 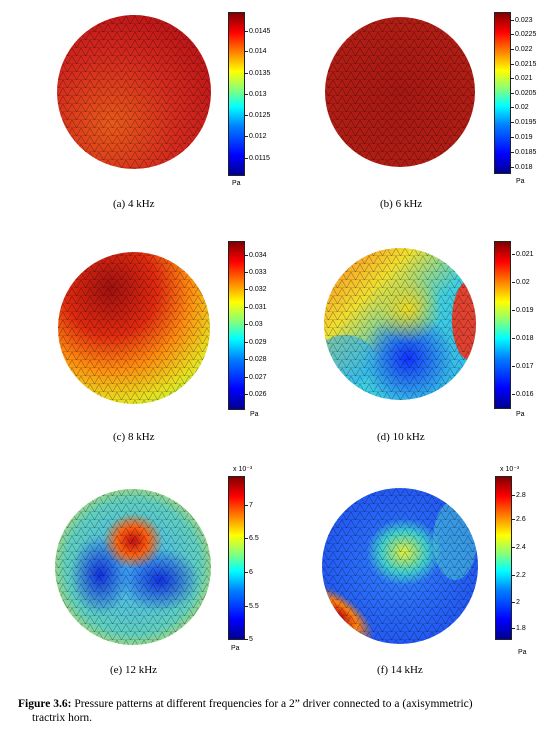 What do you see at coordinates (256, 136) in the screenshot?
I see `tick-label: 0.012` at bounding box center [256, 136].